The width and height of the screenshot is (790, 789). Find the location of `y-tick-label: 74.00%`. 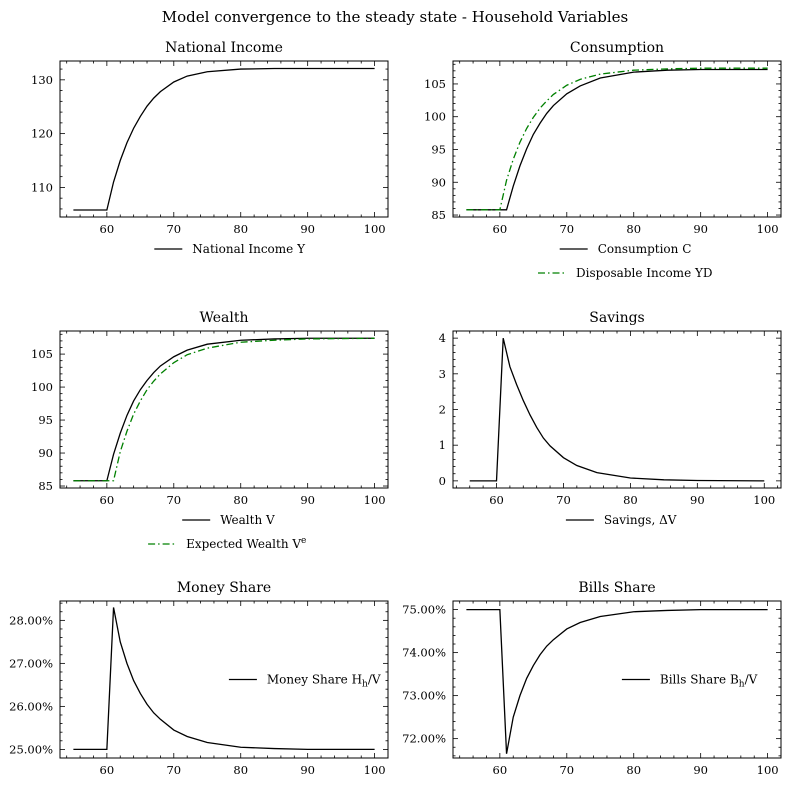

y-tick-label: 74.00% is located at coordinates (424, 653).